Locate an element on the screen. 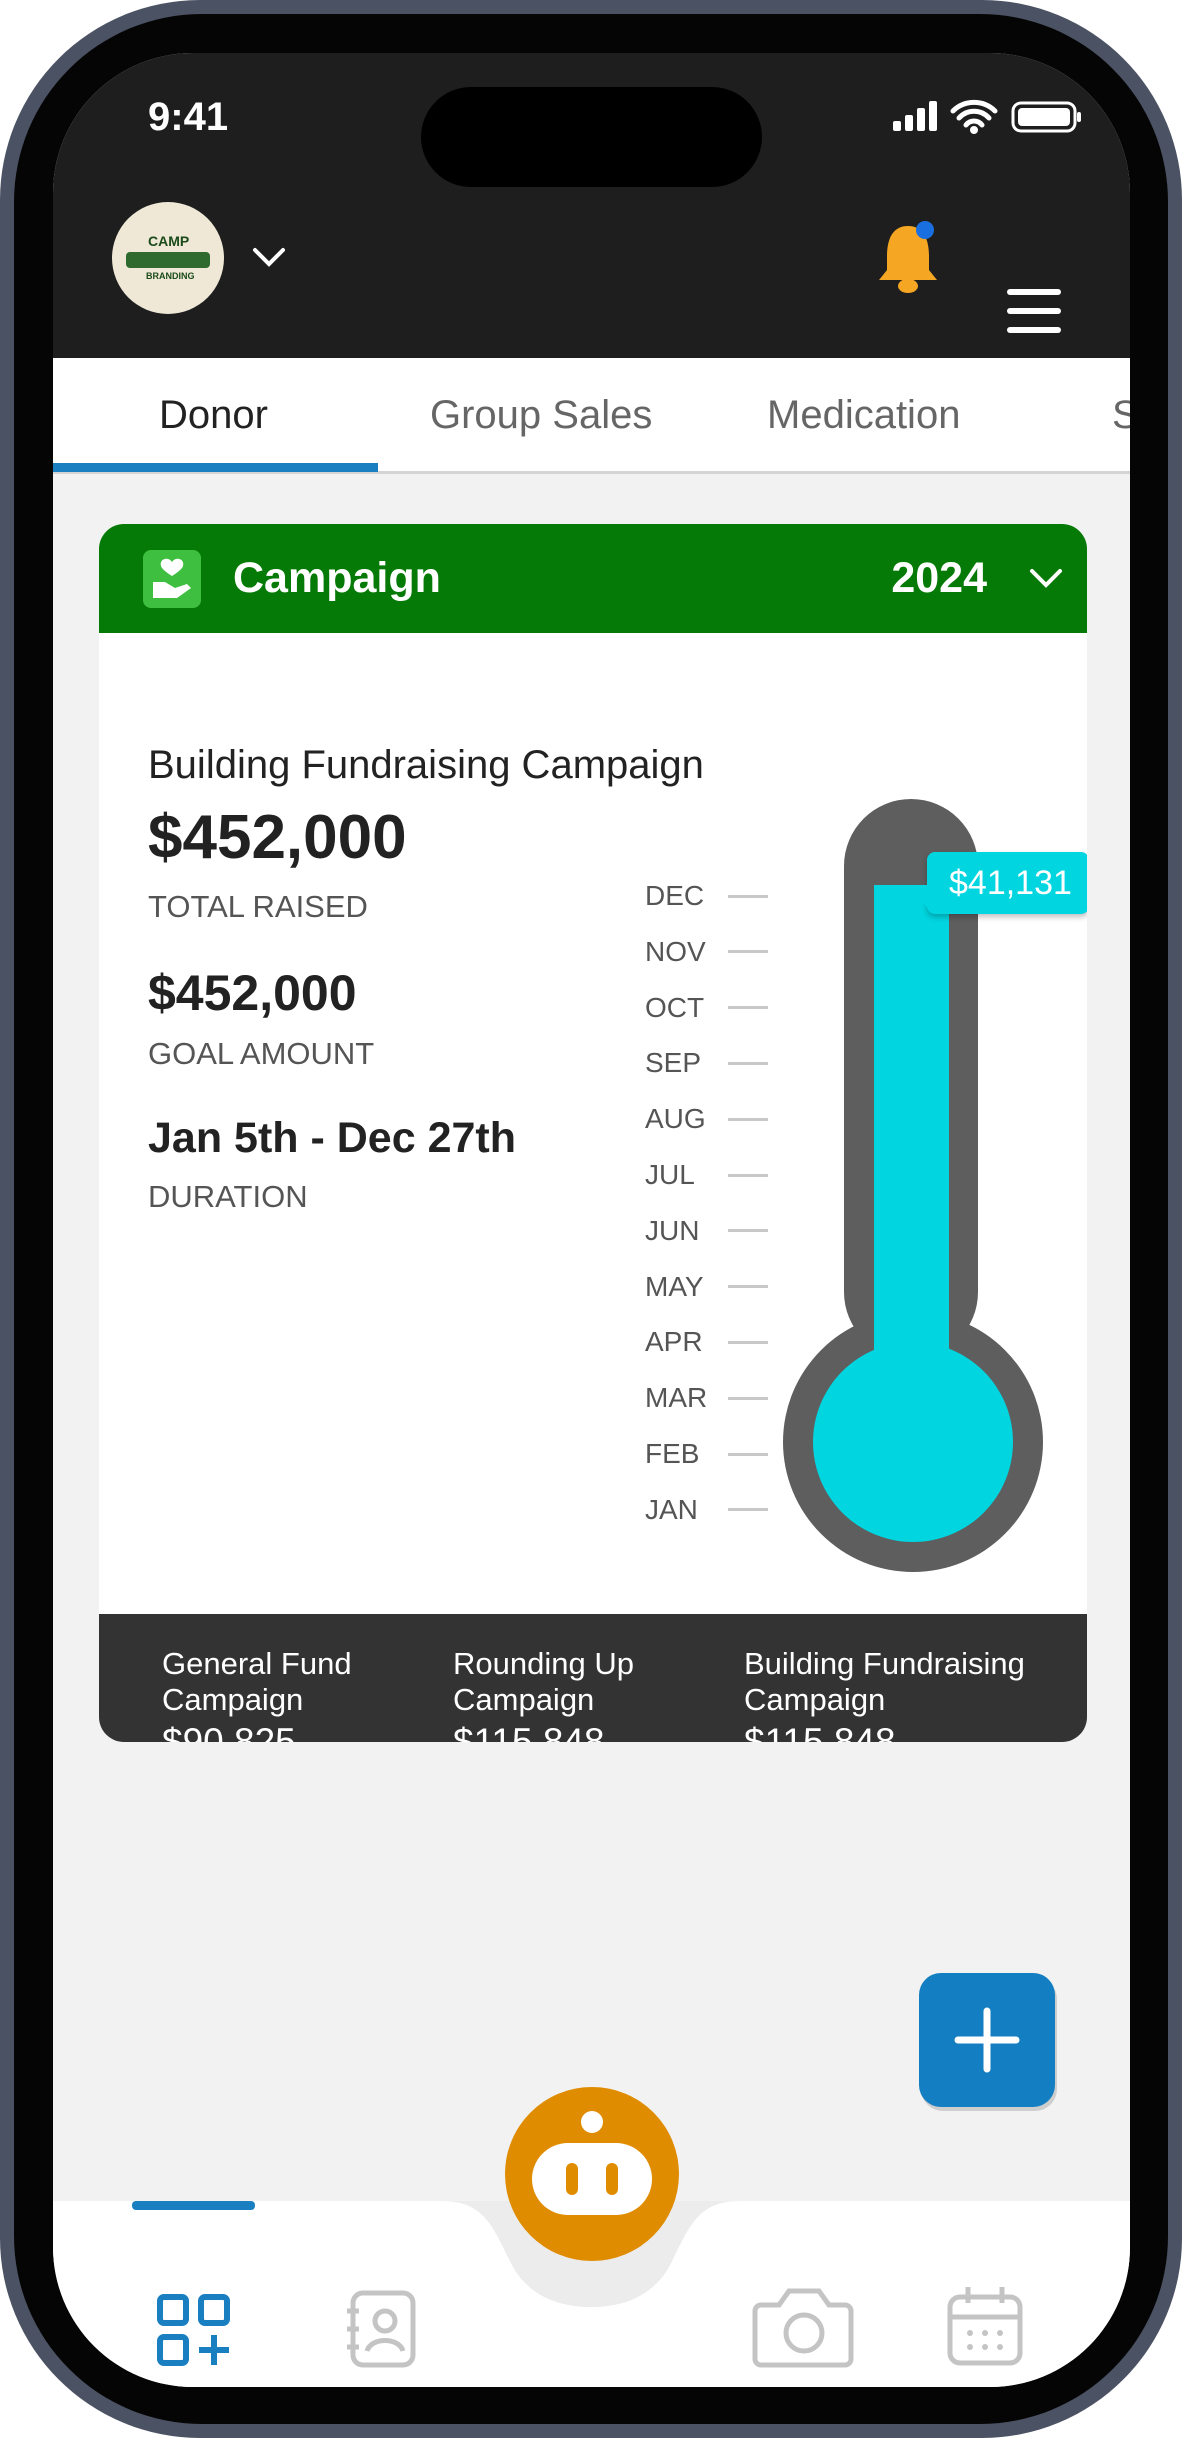 Image resolution: width=1182 pixels, height=2438 pixels. tab: Donor is located at coordinates (213, 415).